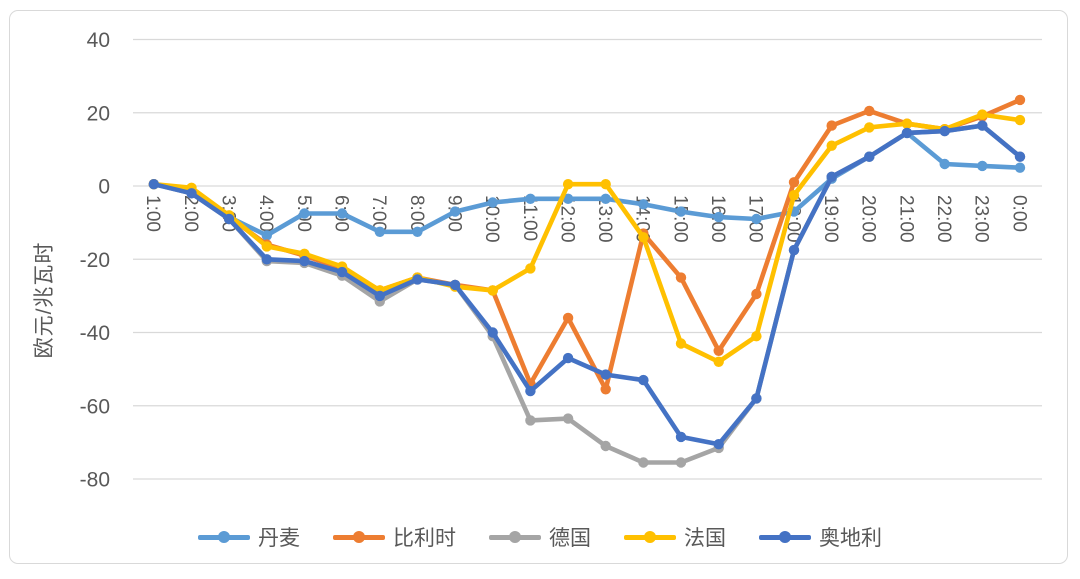 The height and width of the screenshot is (579, 1080). I want to click on legend-item-denmark: 丹麦, so click(249, 537).